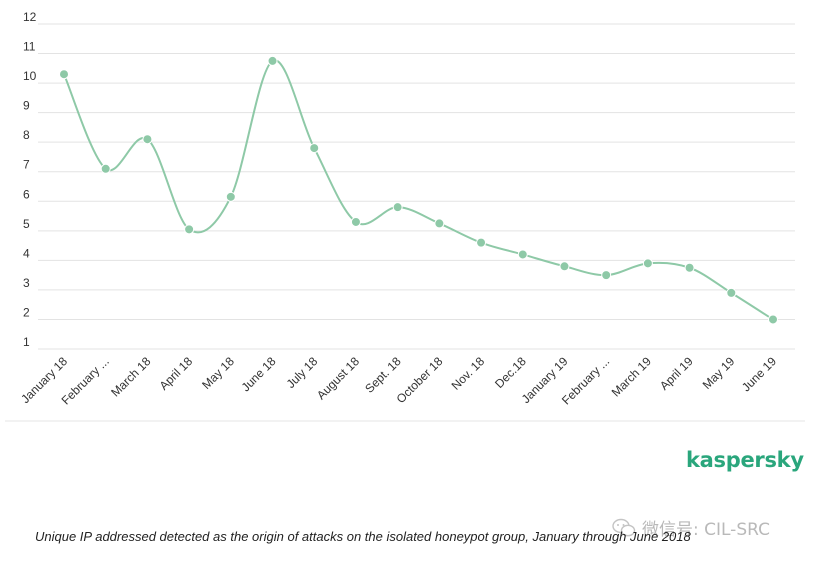 Image resolution: width=814 pixels, height=562 pixels. I want to click on y-tick-label: 6, so click(26, 194).